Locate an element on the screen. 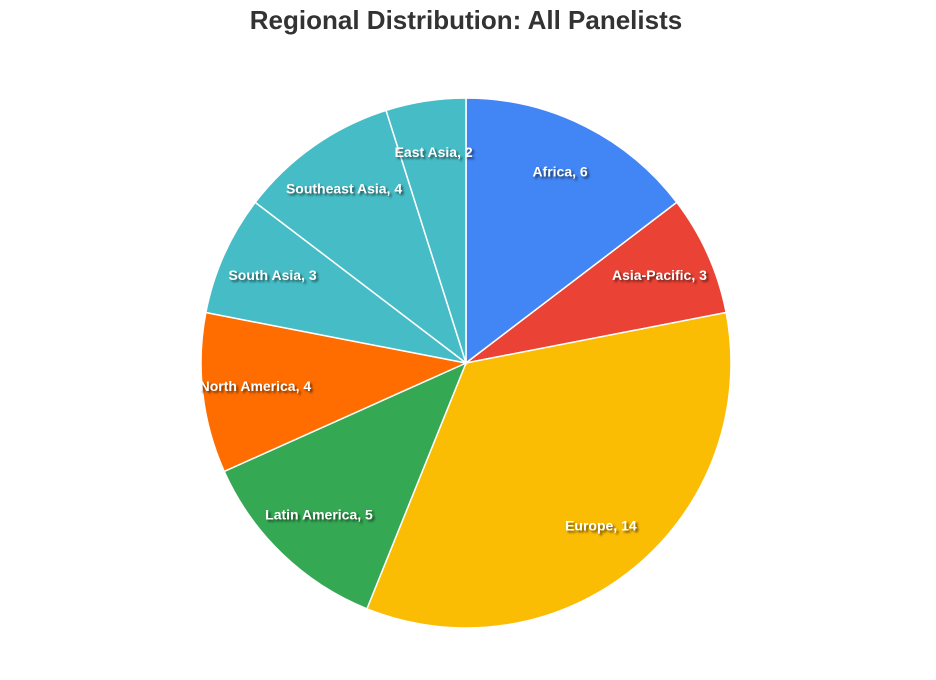 This screenshot has height=680, width=936. data-label: Latin America, 5 is located at coordinates (319, 514).